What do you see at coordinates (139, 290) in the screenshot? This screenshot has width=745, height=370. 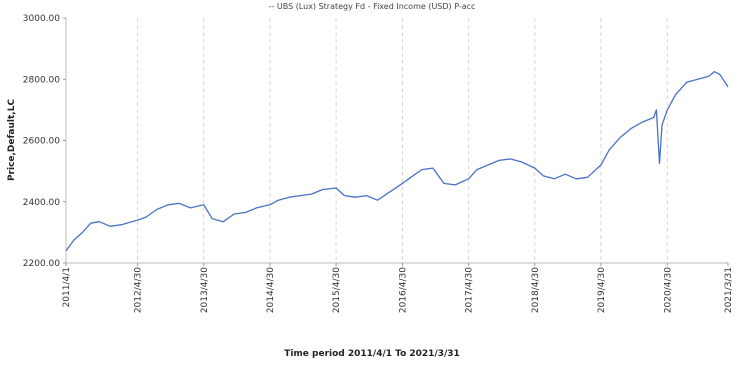 I see `x-tick-label: 2012/4/30` at bounding box center [139, 290].